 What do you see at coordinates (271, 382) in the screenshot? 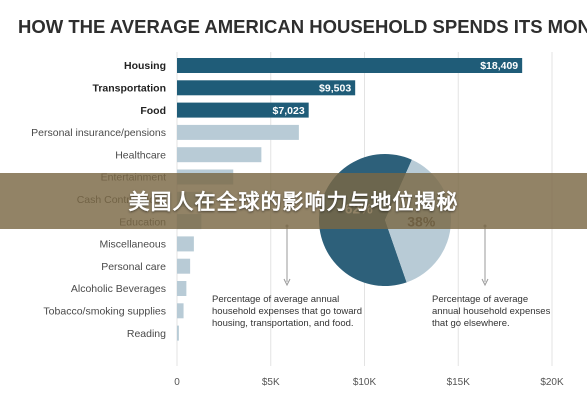
I see `x-tick-label: $5K` at bounding box center [271, 382].